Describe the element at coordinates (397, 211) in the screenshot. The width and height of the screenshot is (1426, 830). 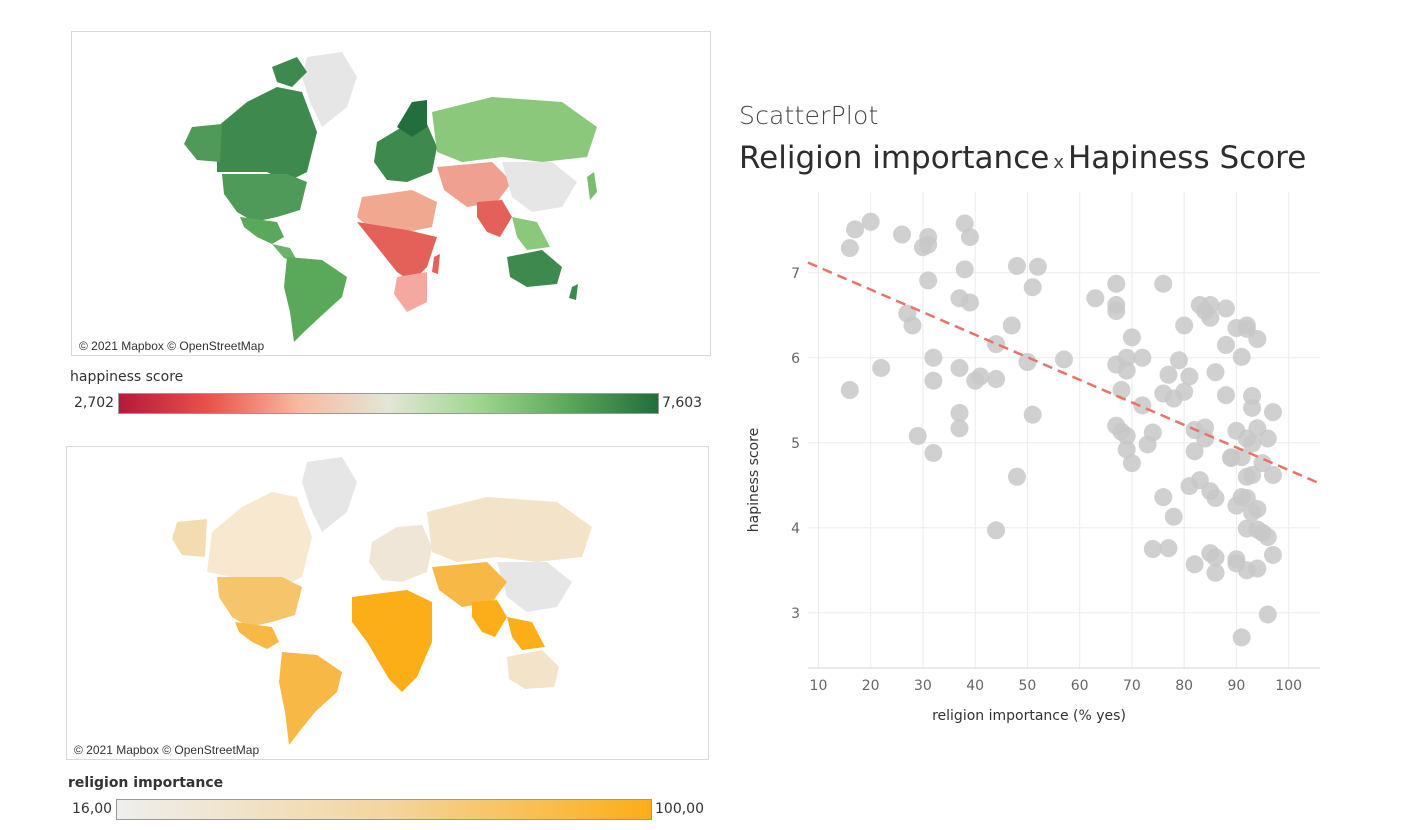
I see `map-region-north-africa` at that location.